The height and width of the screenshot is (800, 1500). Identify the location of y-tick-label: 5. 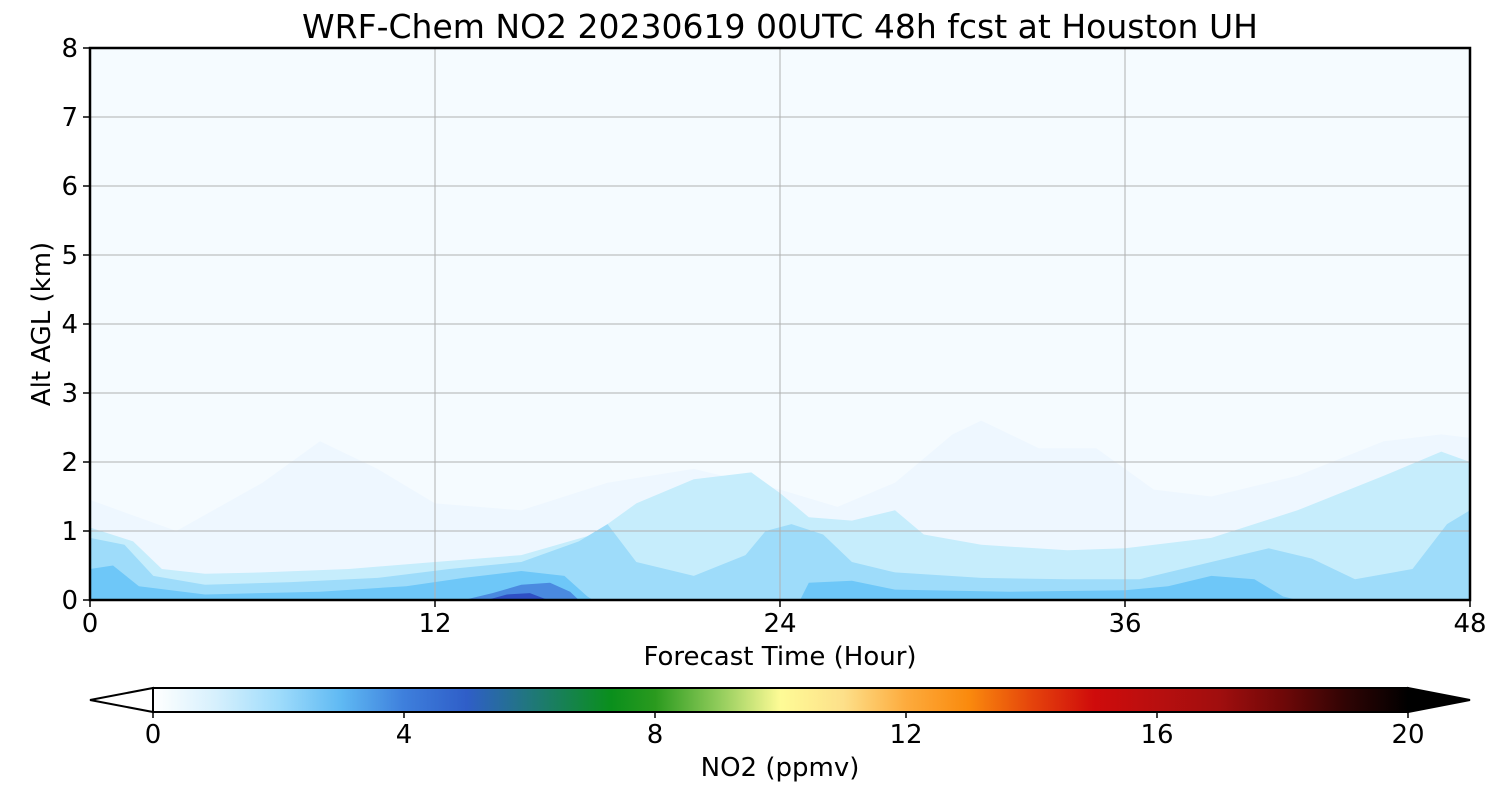
(69, 256).